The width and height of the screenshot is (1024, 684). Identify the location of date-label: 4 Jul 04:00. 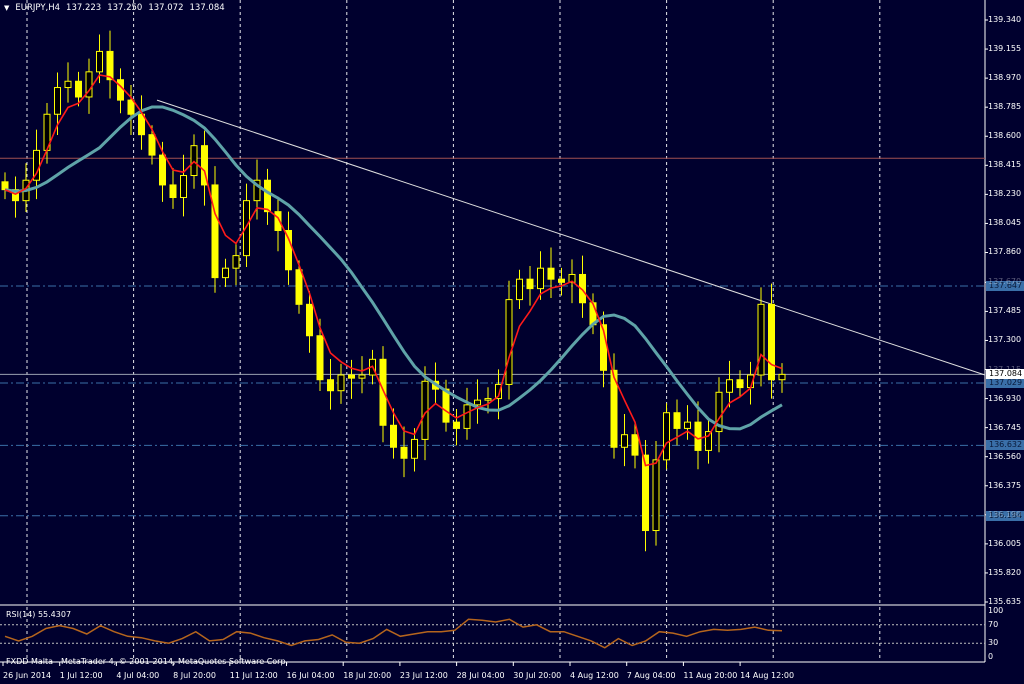
(138, 675).